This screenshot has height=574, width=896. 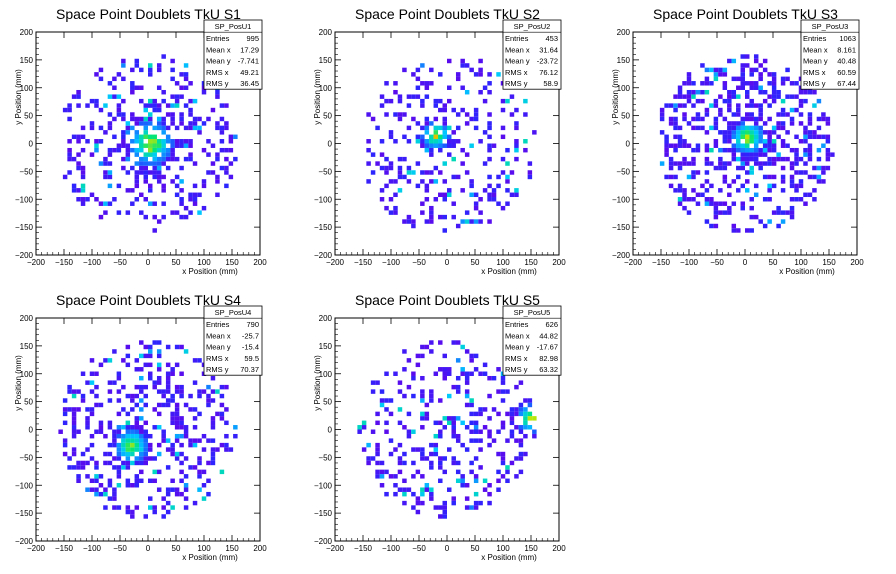 I want to click on x-tick-label: −100, so click(x=689, y=262).